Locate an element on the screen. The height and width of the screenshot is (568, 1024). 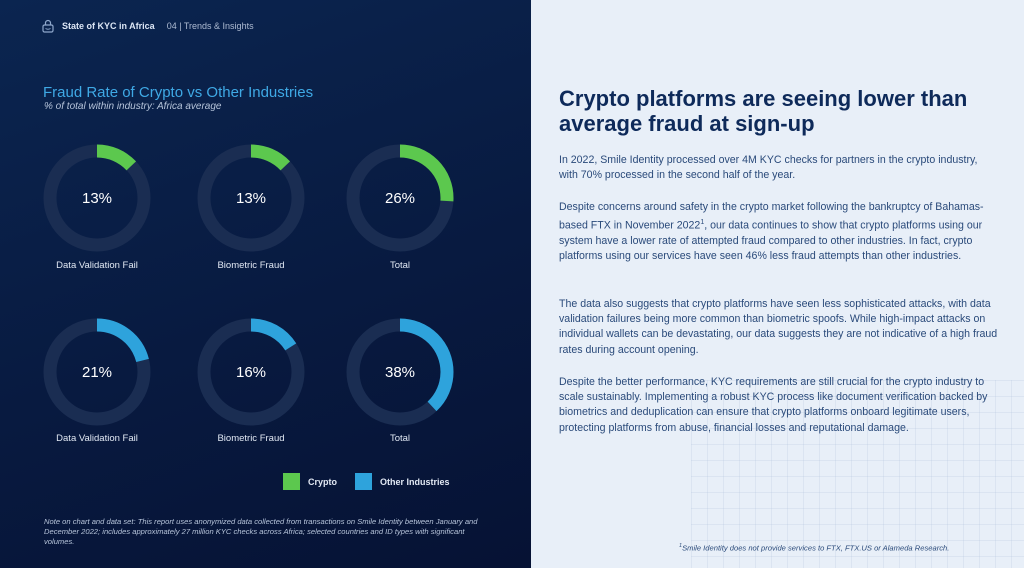
legend-label: Other Industries is located at coordinates (415, 481).